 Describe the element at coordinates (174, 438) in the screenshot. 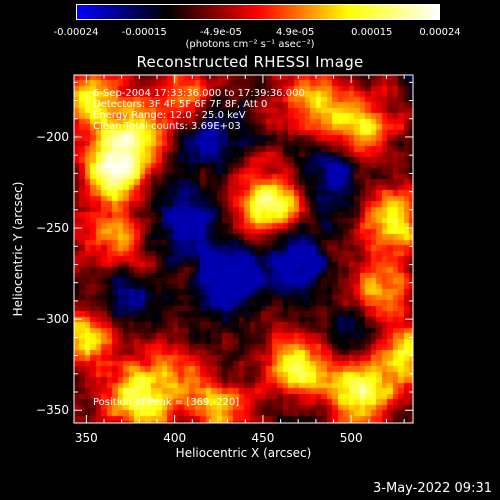

I see `x-tick-label: 400` at that location.